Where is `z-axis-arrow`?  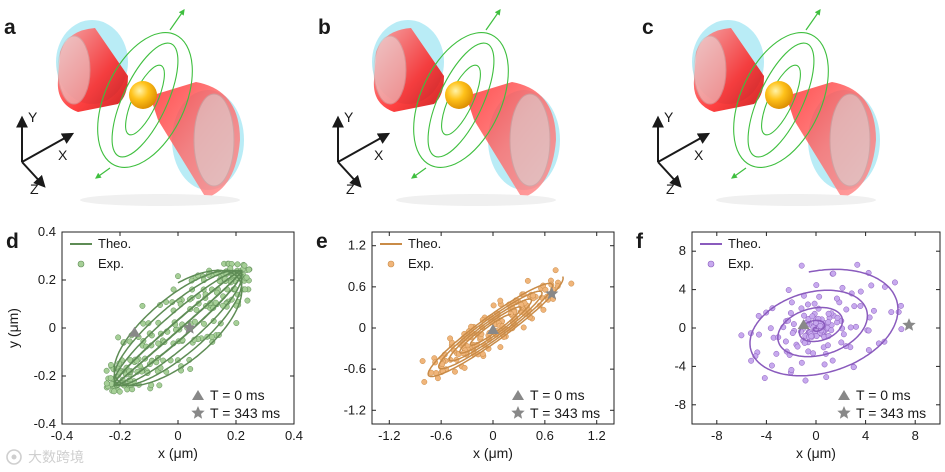 z-axis-arrow is located at coordinates (349, 174).